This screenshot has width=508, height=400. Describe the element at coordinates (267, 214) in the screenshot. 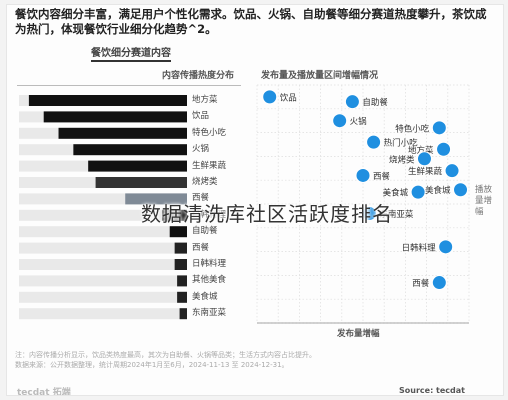

I see `overlay-title: 数据清洗库社区活跃度排名` at that location.